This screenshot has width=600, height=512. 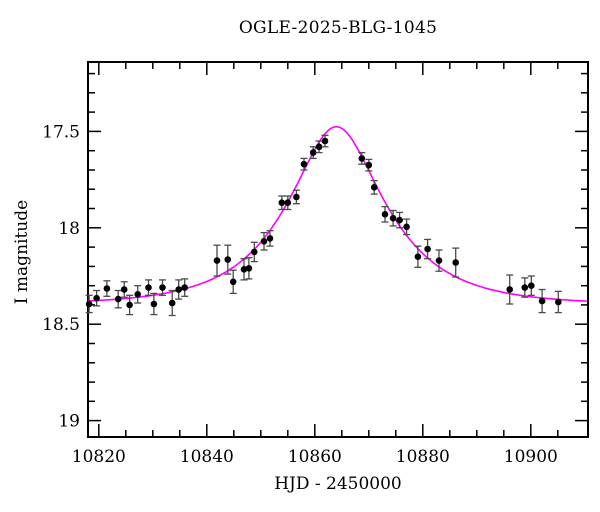 What do you see at coordinates (338, 28) in the screenshot?
I see `chart-title: OGLE-2025-BLG-1045` at bounding box center [338, 28].